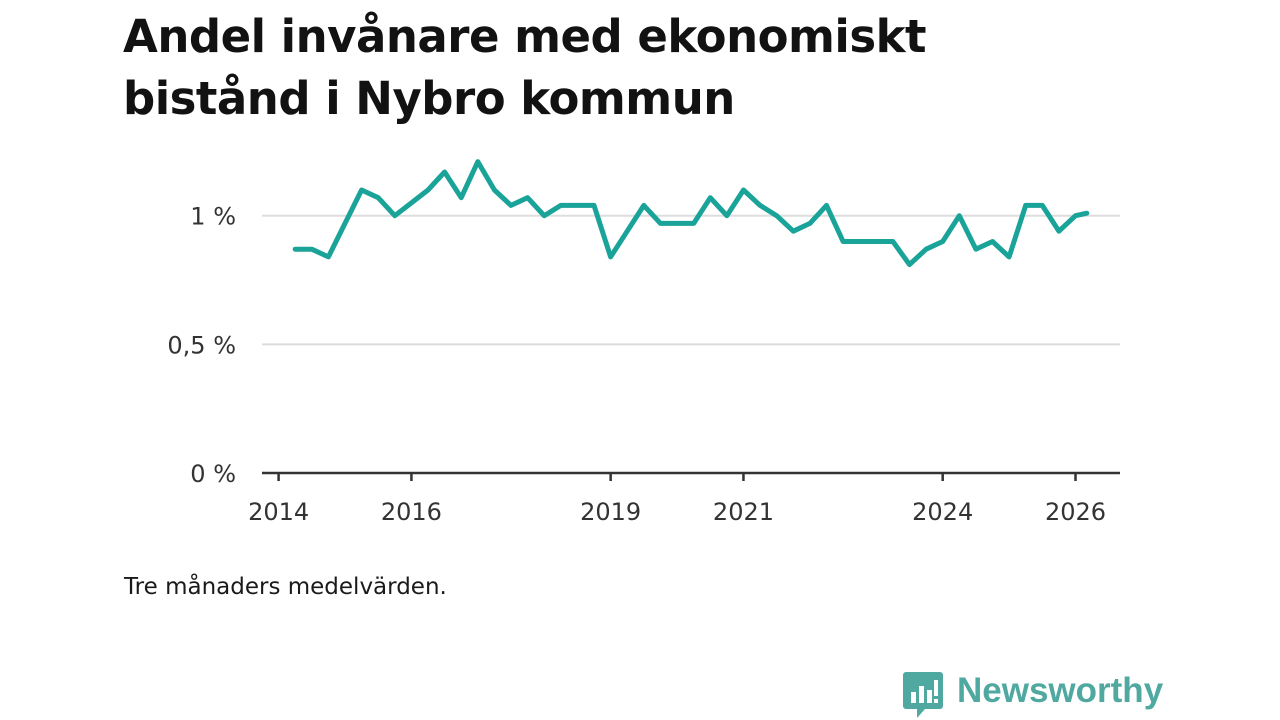 The width and height of the screenshot is (1280, 720). I want to click on x-axis-ticks: 2014 2016 2019 2021 2024 2026, so click(677, 499).